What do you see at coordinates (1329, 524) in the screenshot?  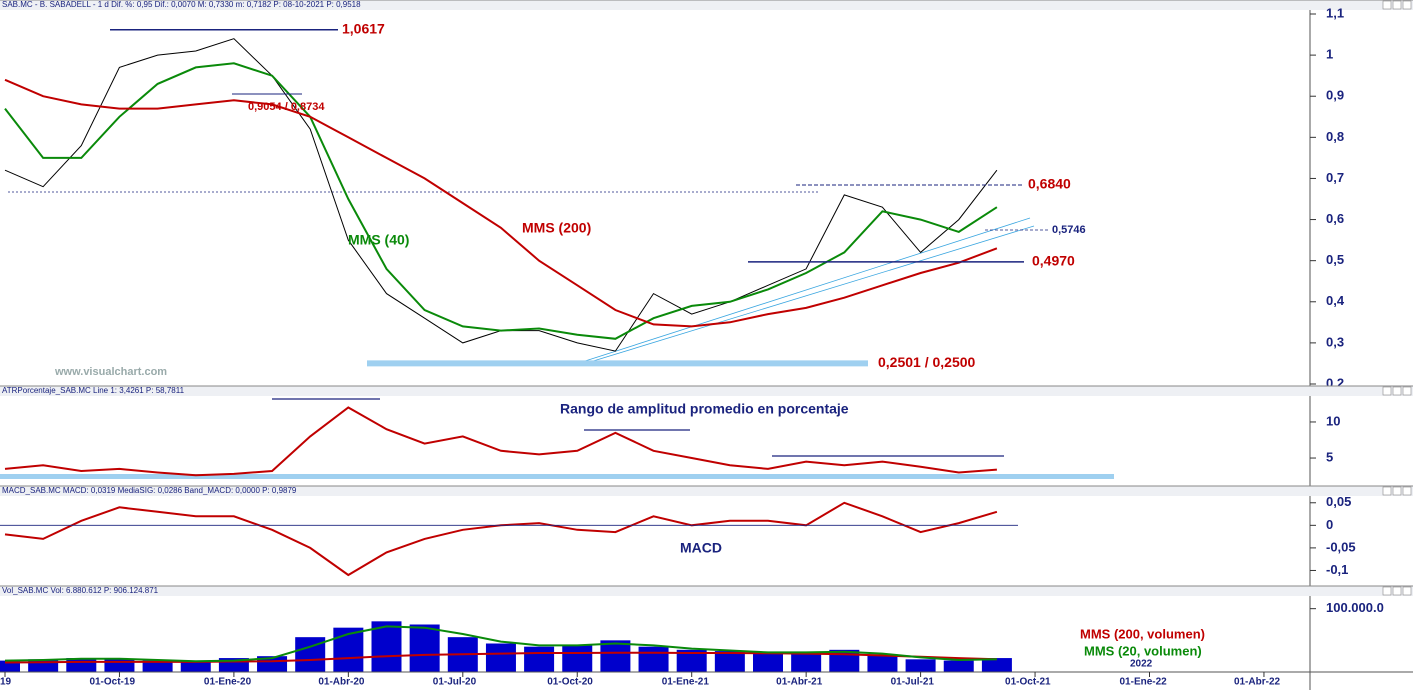 I see `y-tick-label: 0` at bounding box center [1329, 524].